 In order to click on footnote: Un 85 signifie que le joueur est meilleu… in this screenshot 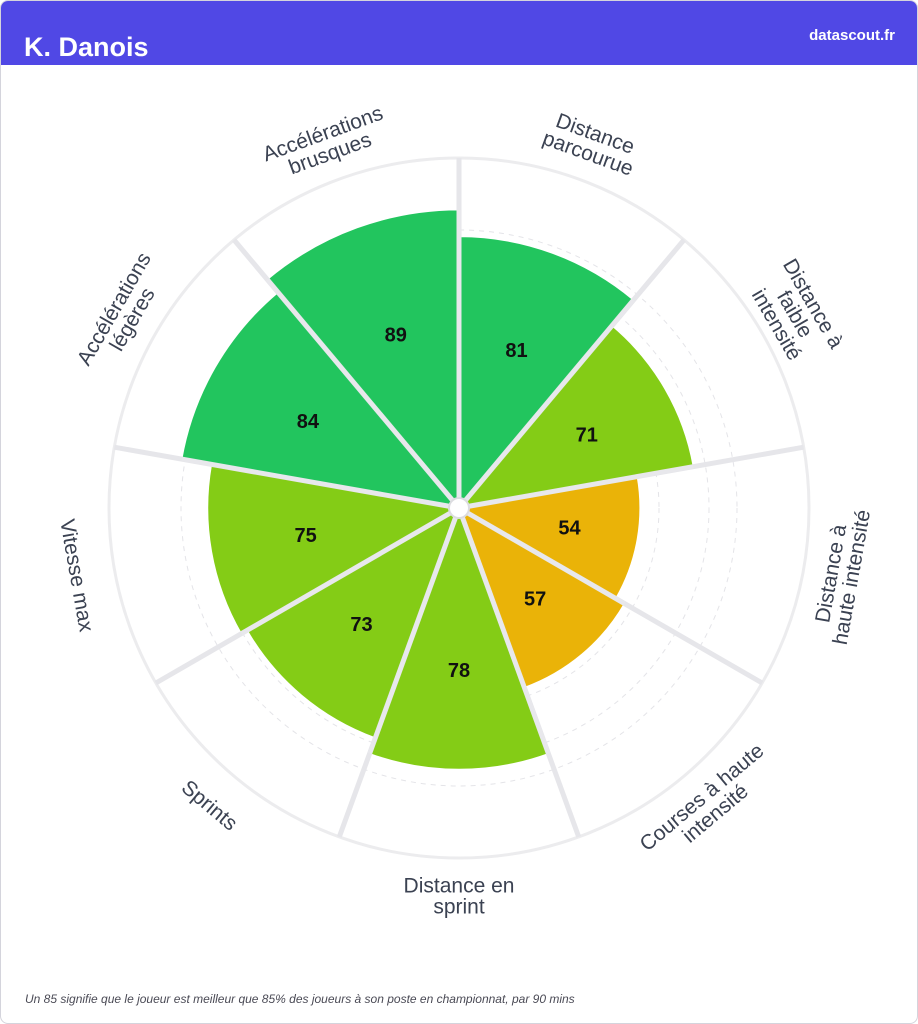, I will do `click(300, 999)`.